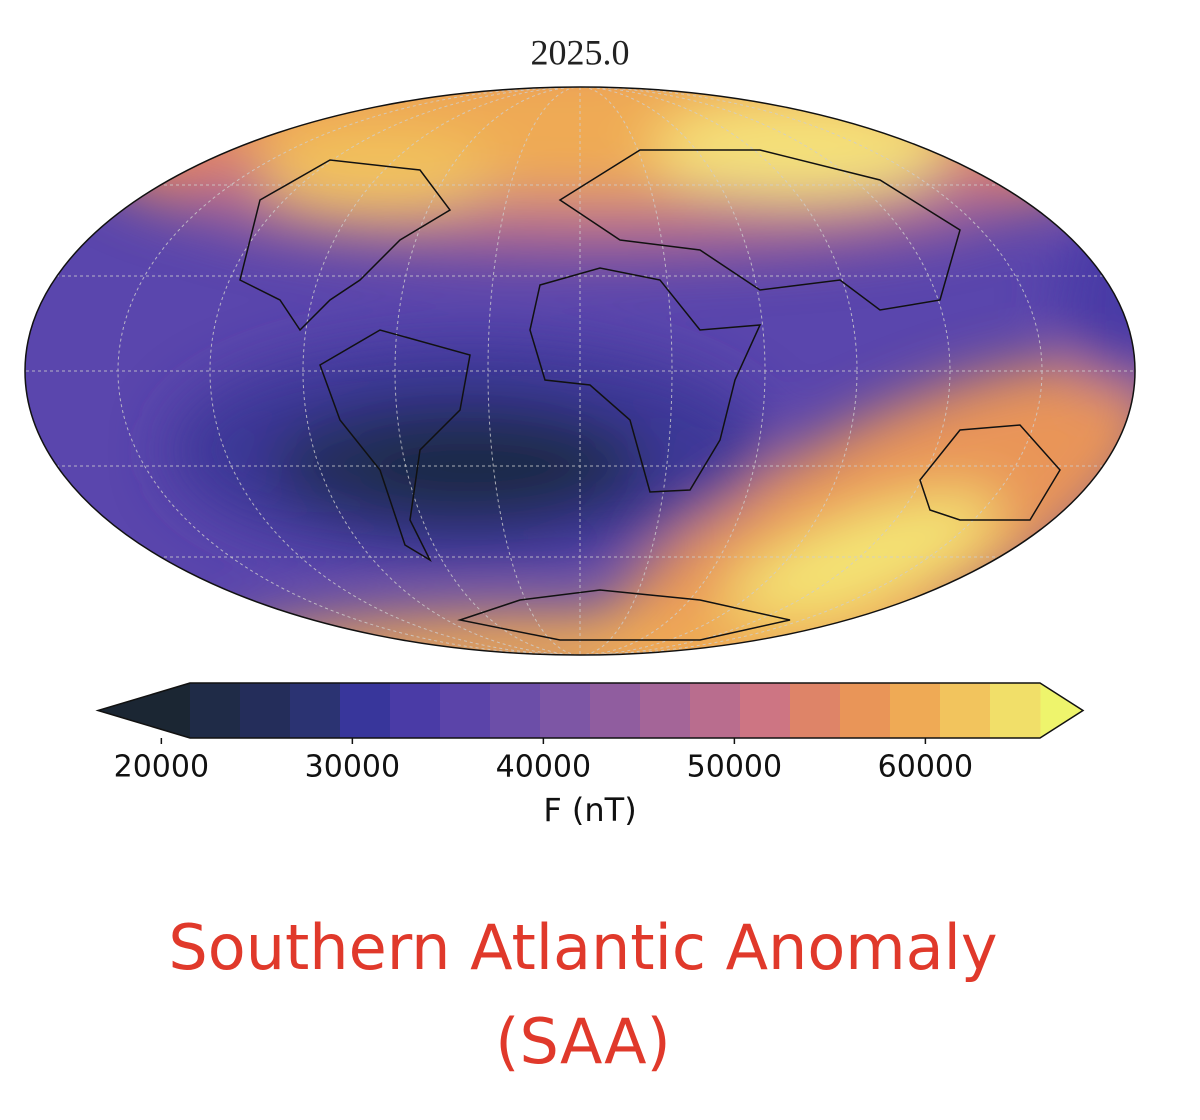  What do you see at coordinates (925, 767) in the screenshot?
I see `colorbar-tick-label: 60000` at bounding box center [925, 767].